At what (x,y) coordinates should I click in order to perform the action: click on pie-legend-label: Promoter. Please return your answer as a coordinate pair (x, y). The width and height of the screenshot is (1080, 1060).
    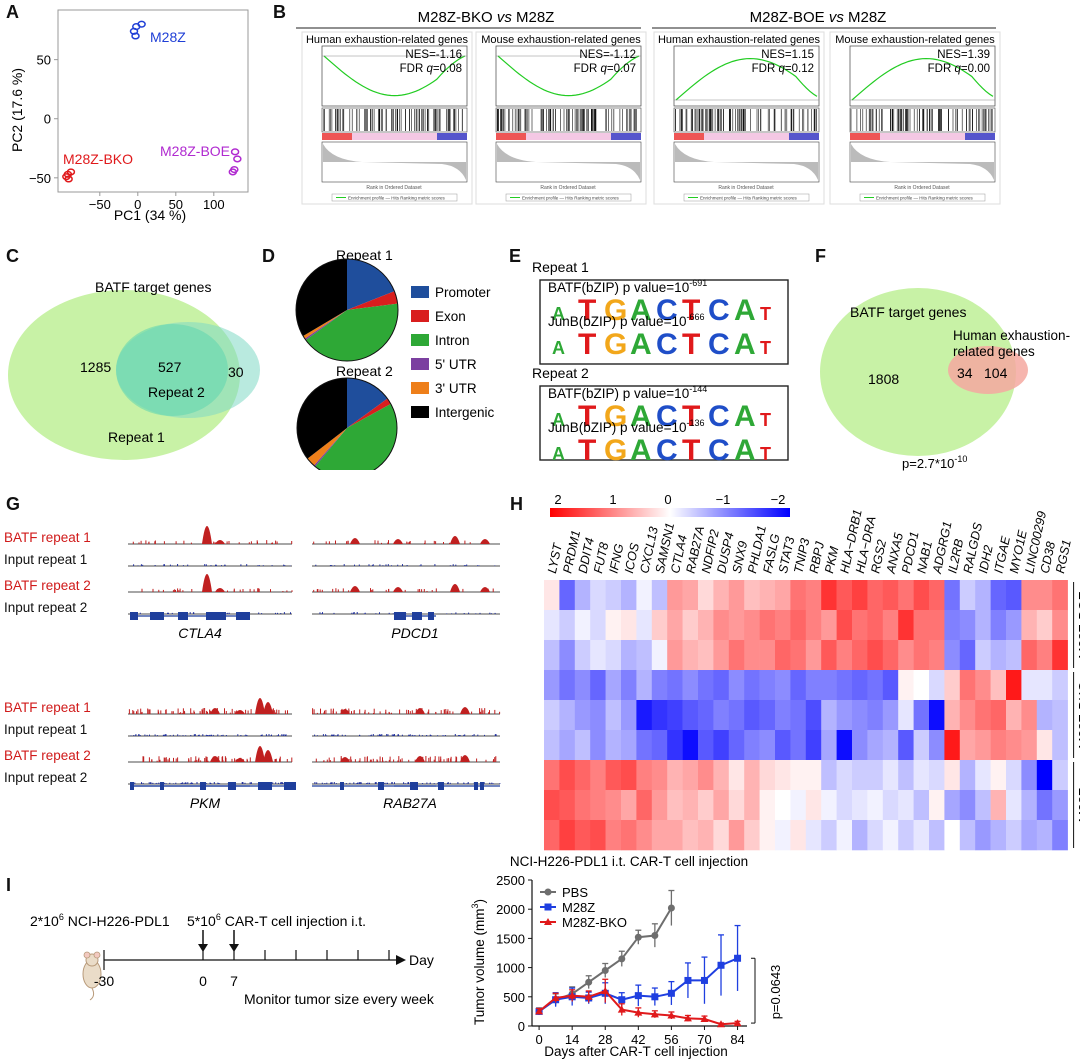
    Looking at the image, I should click on (463, 292).